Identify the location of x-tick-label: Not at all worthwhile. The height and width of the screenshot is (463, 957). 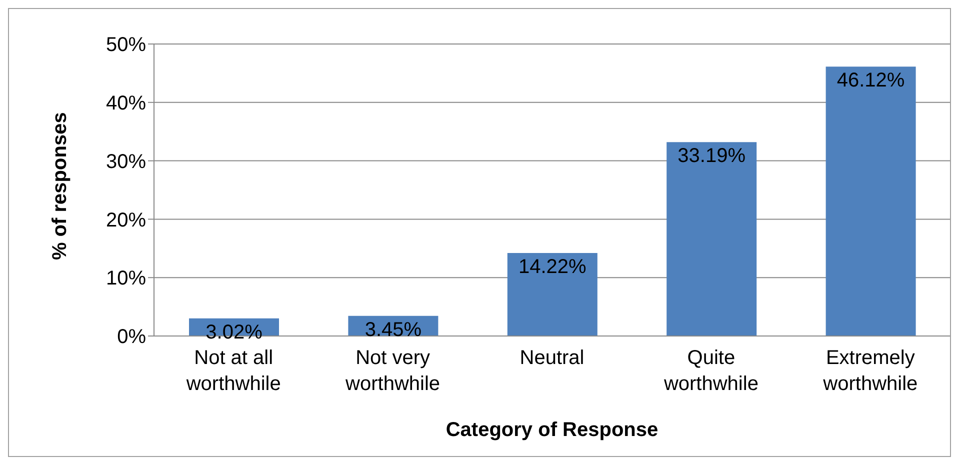
(233, 371).